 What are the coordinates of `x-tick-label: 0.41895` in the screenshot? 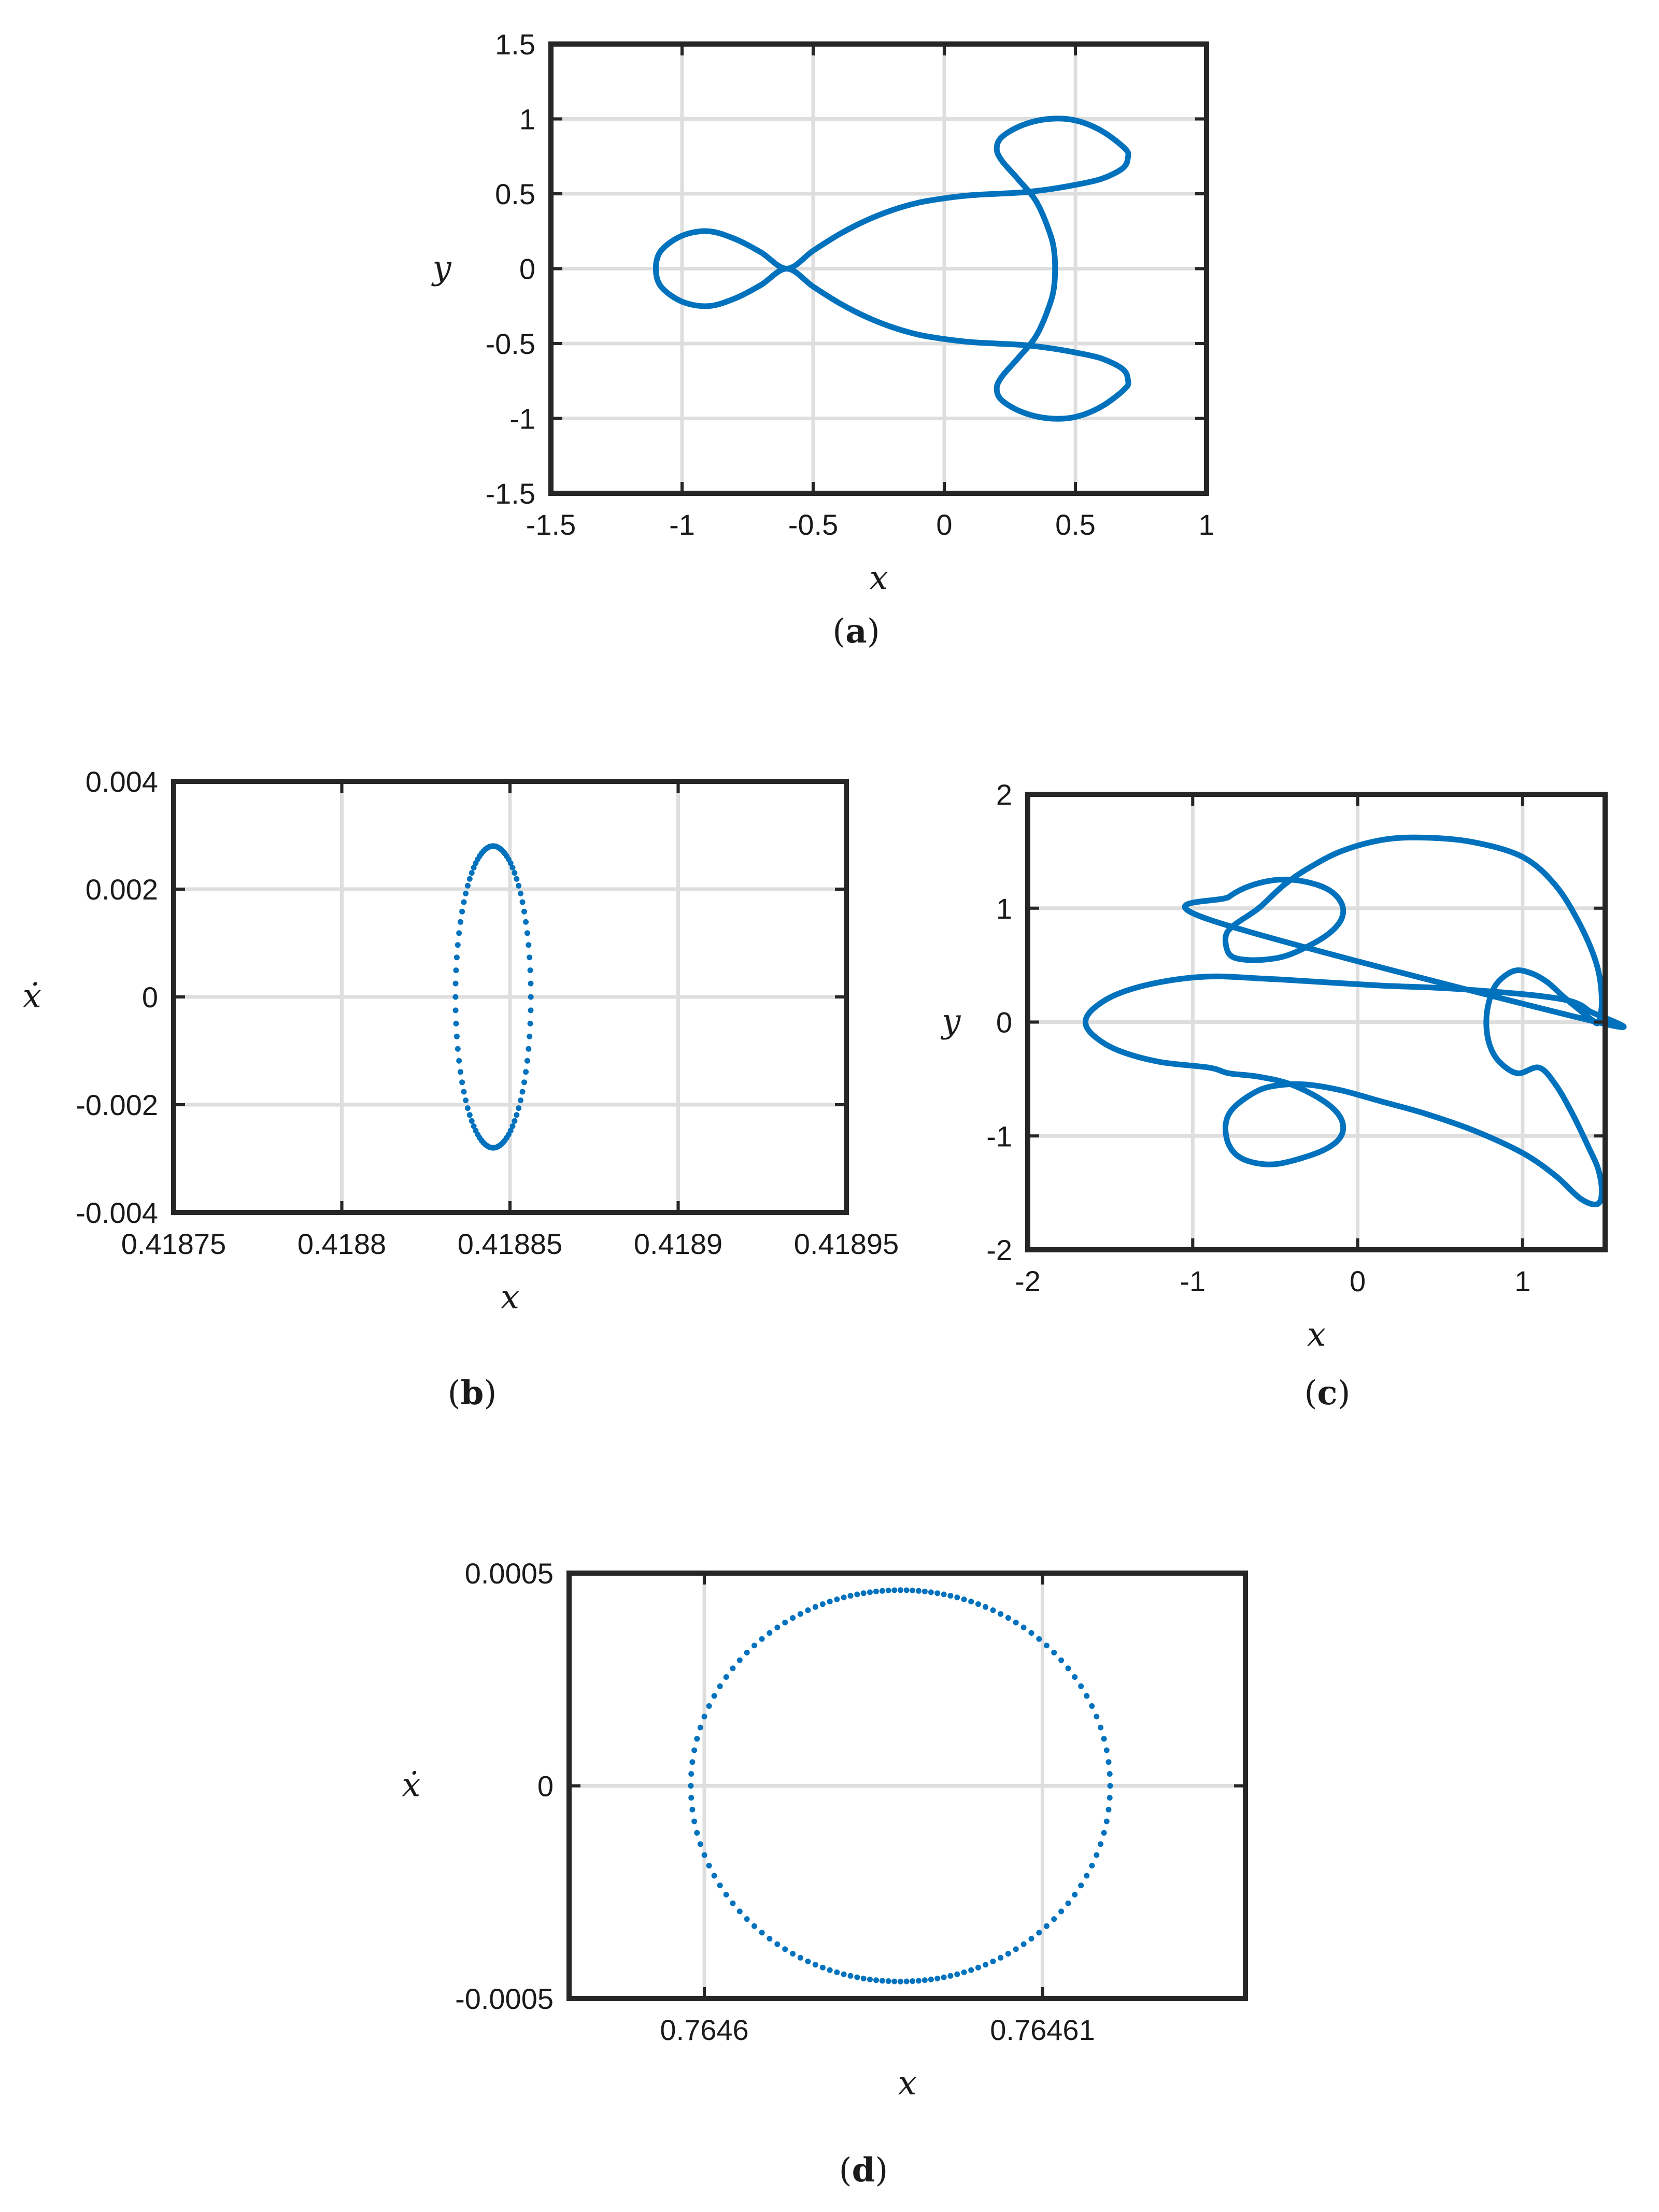 It's located at (846, 1244).